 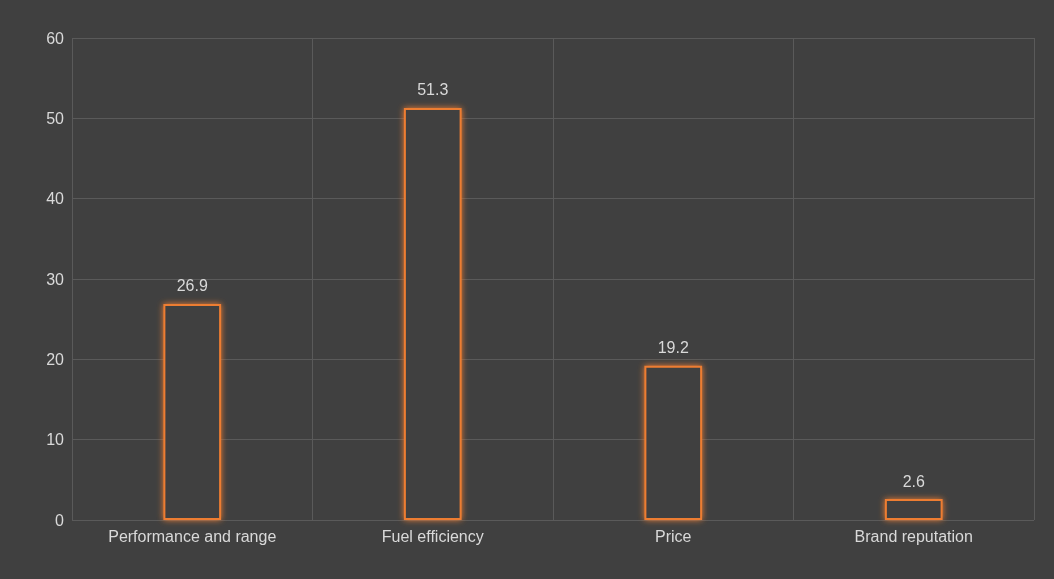 What do you see at coordinates (192, 286) in the screenshot?
I see `data-label: 26.9` at bounding box center [192, 286].